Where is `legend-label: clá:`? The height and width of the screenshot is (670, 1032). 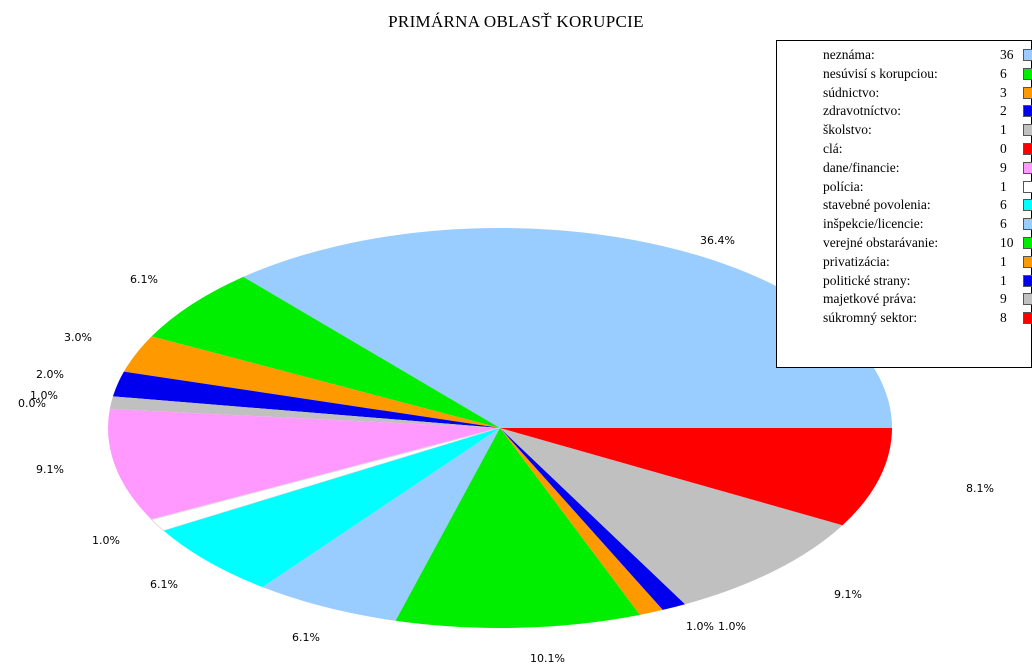 legend-label: clá: is located at coordinates (833, 148).